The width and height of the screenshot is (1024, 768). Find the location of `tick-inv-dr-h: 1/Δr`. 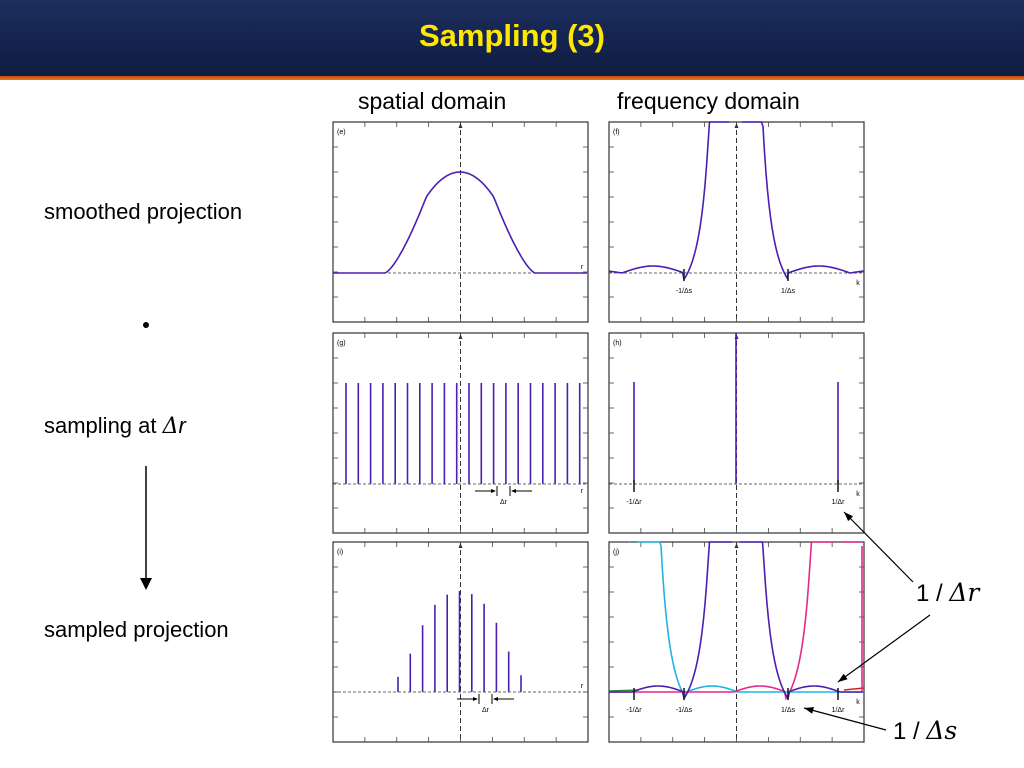

tick-inv-dr-h: 1/Δr is located at coordinates (839, 502).